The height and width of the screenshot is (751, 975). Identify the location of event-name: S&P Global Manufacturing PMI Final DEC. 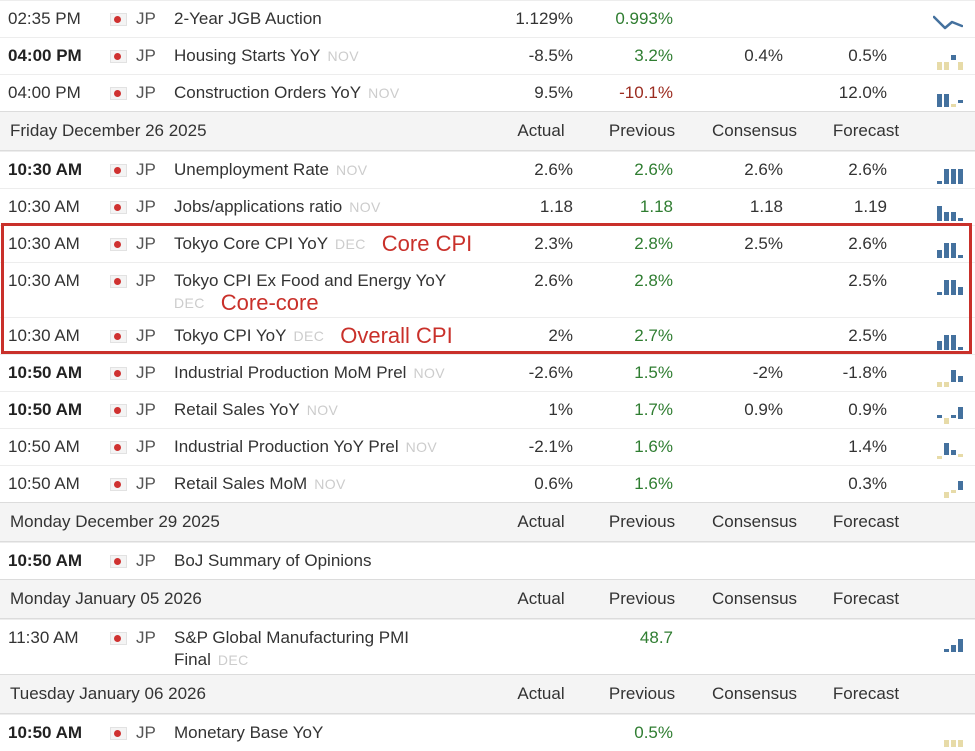
(332, 645).